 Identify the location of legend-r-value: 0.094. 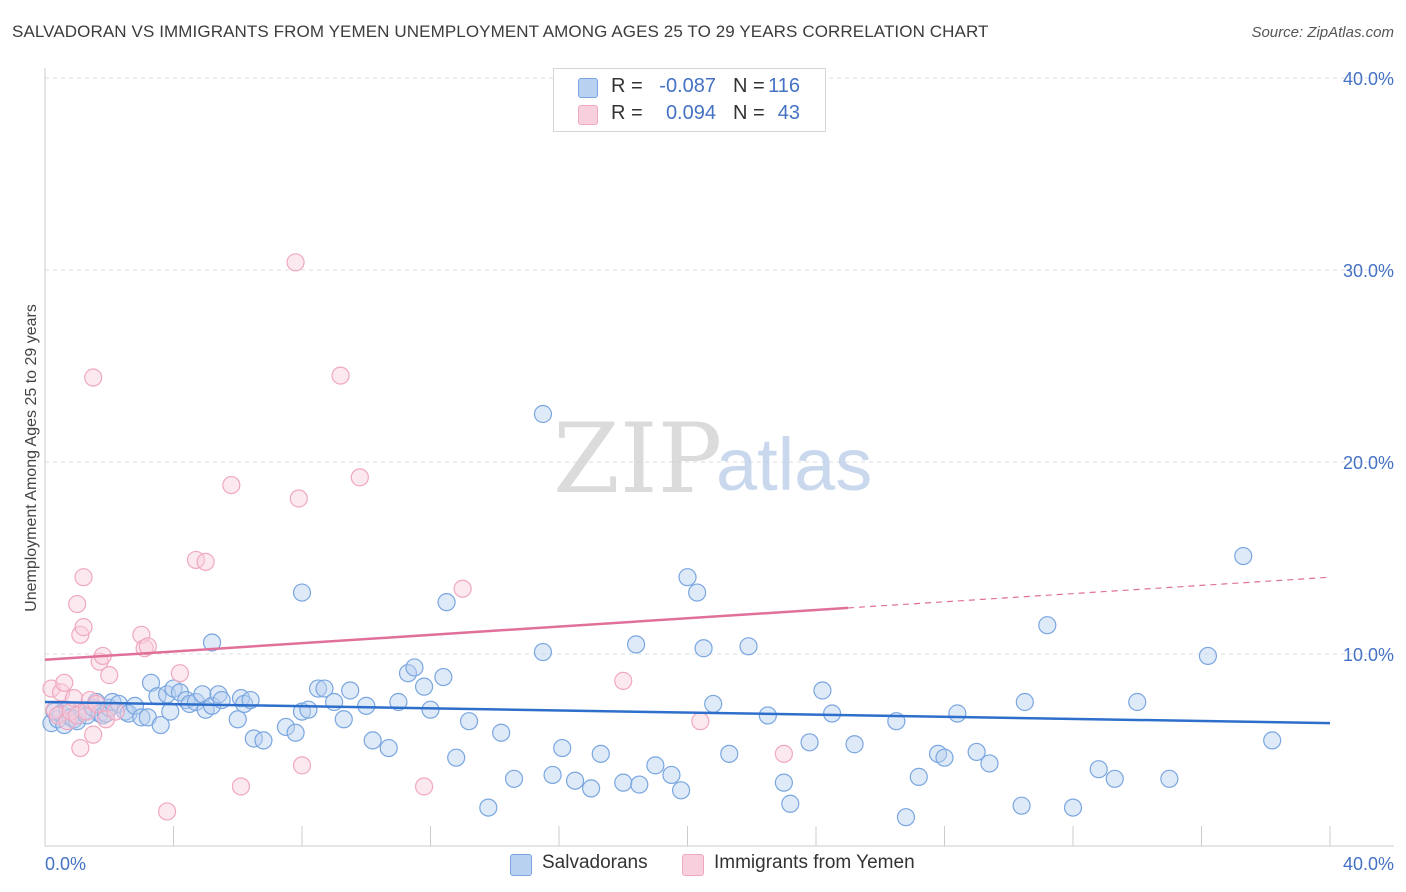
(690, 113).